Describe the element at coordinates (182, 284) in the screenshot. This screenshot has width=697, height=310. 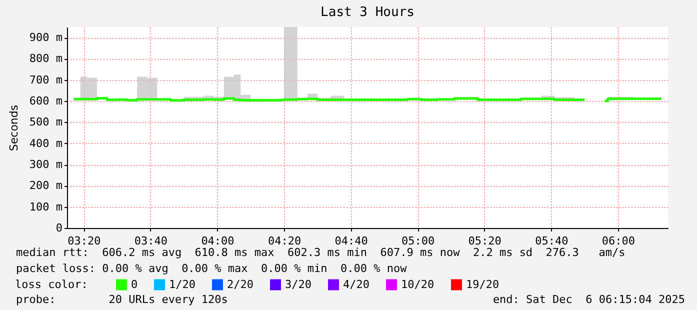
I see `legend-label: 1/20` at that location.